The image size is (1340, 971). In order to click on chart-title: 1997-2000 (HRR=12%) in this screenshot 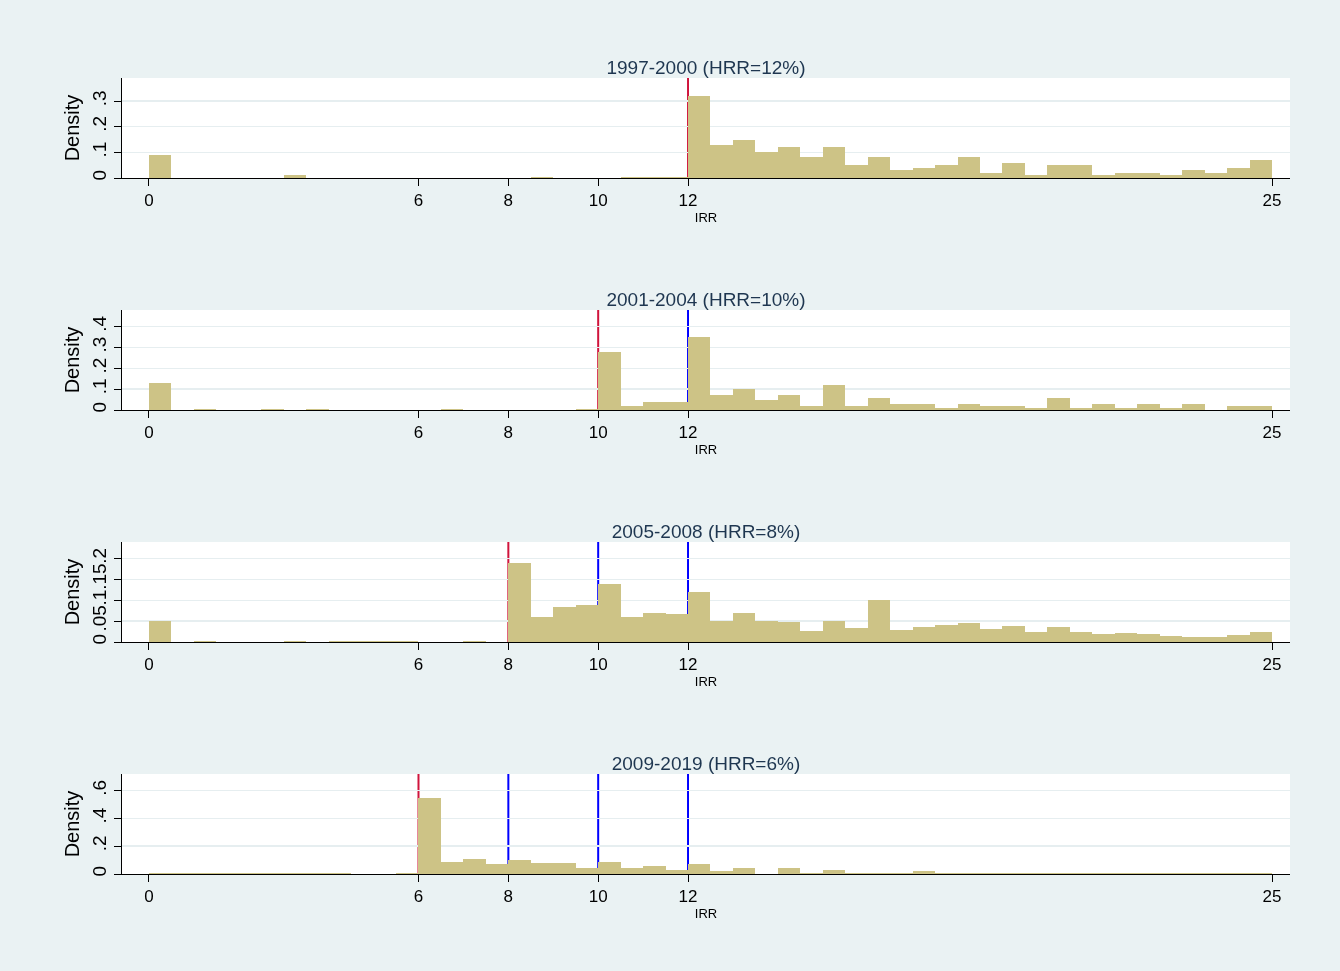, I will do `click(706, 67)`.